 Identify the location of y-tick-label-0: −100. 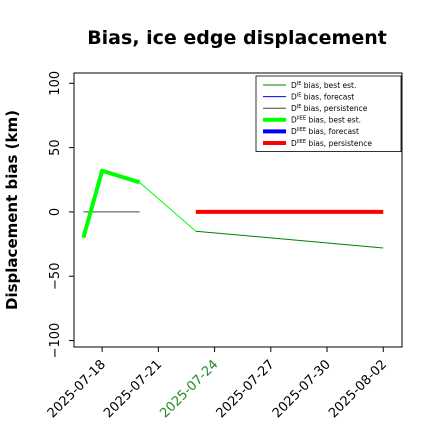
(55, 341).